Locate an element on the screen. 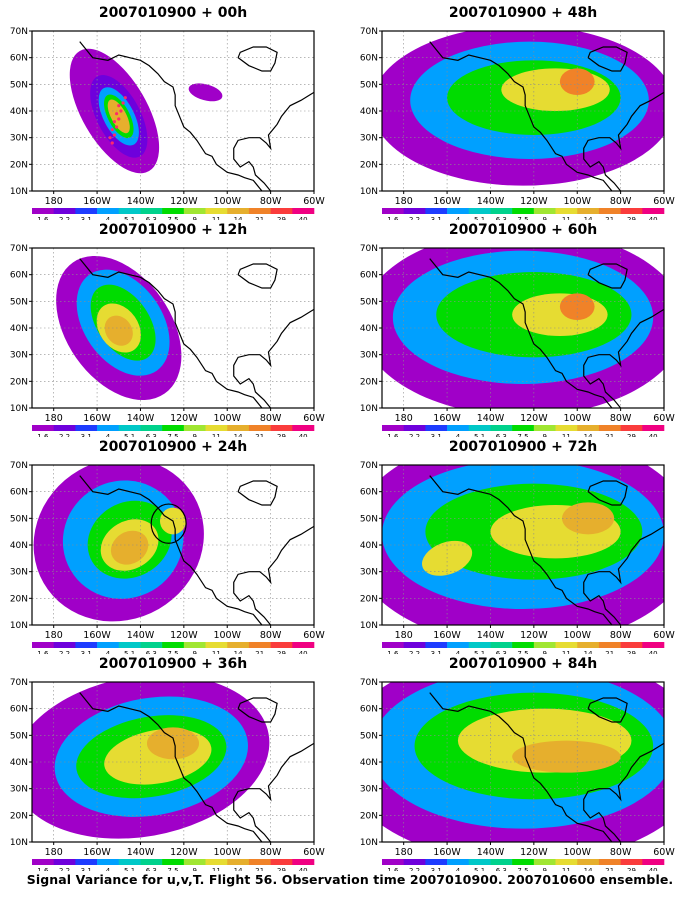 The height and width of the screenshot is (900, 700). colorbar-label: 4 is located at coordinates (458, 218).